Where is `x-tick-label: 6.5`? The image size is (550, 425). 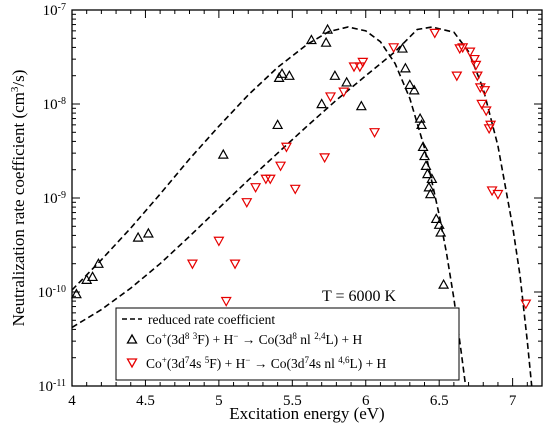 x-tick-label: 6.5 is located at coordinates (439, 401).